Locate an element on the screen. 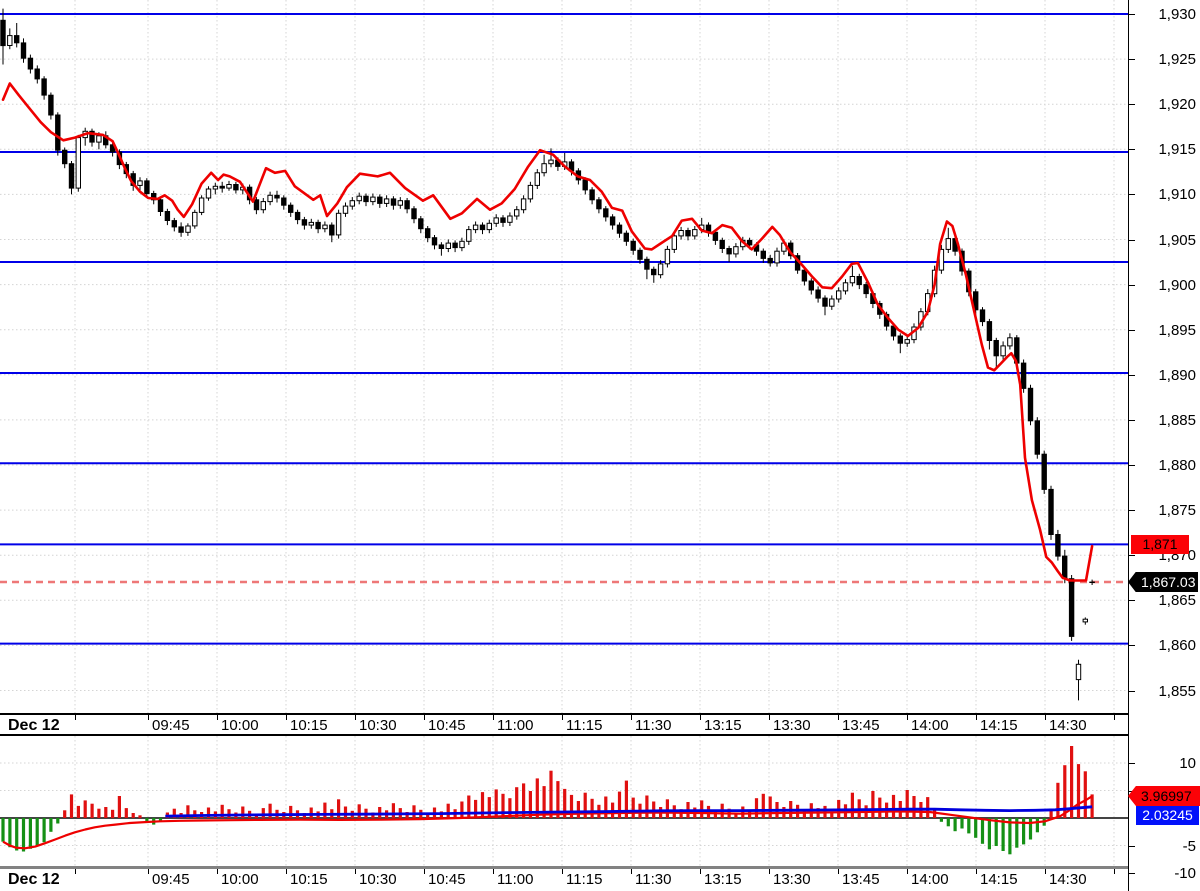 Image resolution: width=1200 pixels, height=891 pixels. price-axis-label: 1,905 is located at coordinates (1177, 240).